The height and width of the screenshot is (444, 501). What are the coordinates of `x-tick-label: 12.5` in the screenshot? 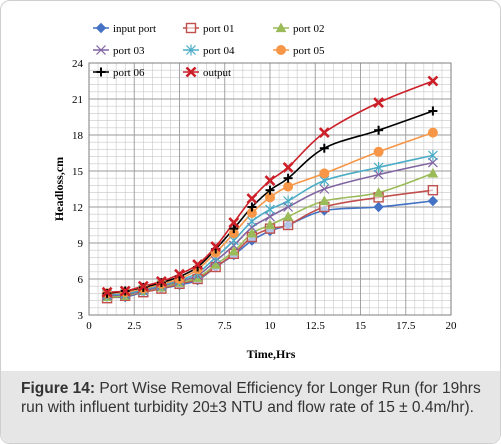 It's located at (316, 326).